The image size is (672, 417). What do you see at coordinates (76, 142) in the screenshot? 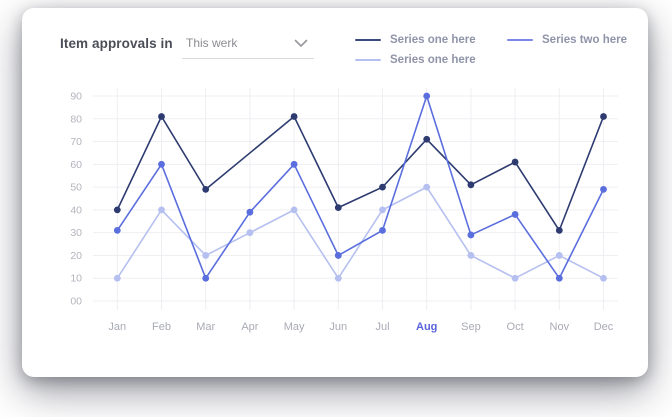
I see `y-tick-label: 70` at bounding box center [76, 142].